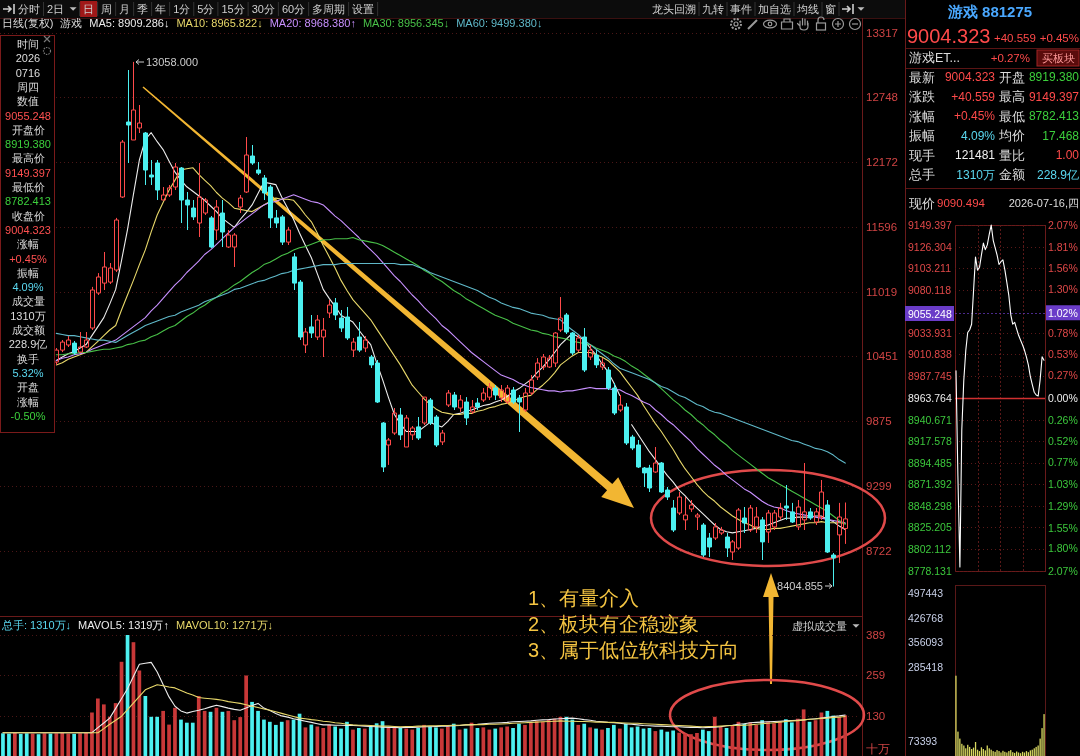 The width and height of the screenshot is (1080, 756). Describe the element at coordinates (930, 332) in the screenshot. I see `y-tick-label: 9033.931` at that location.